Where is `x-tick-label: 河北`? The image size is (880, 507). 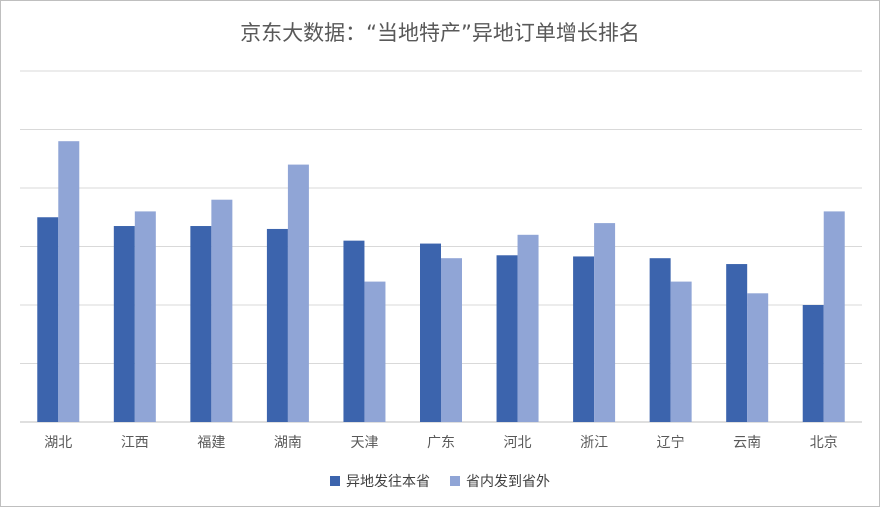
x-tick-label: 河北 is located at coordinates (518, 443).